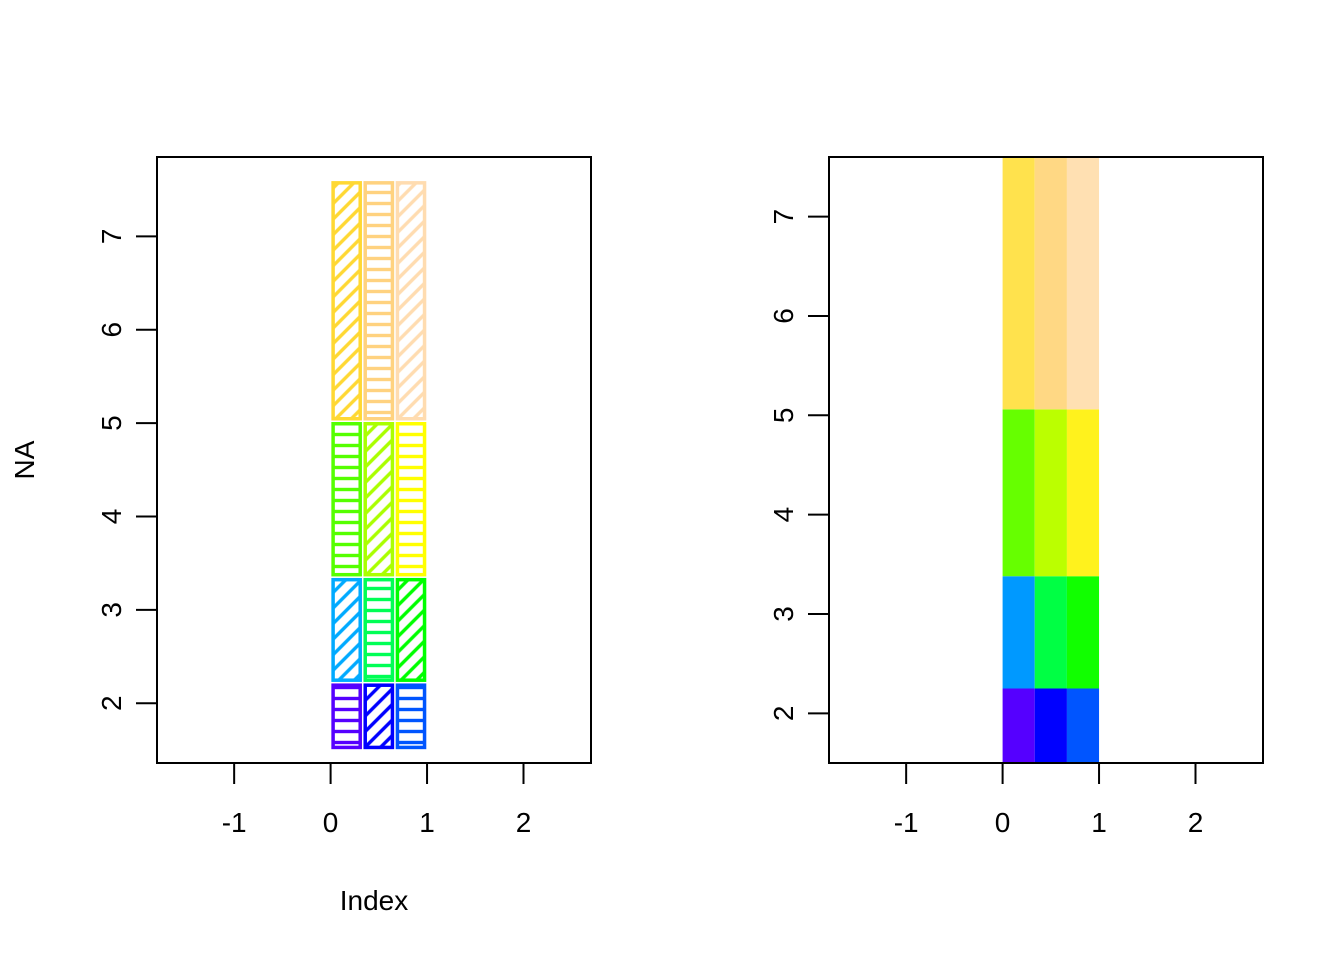 The image size is (1344, 960). Describe the element at coordinates (906, 822) in the screenshot. I see `right-x-tick-label: -1` at that location.